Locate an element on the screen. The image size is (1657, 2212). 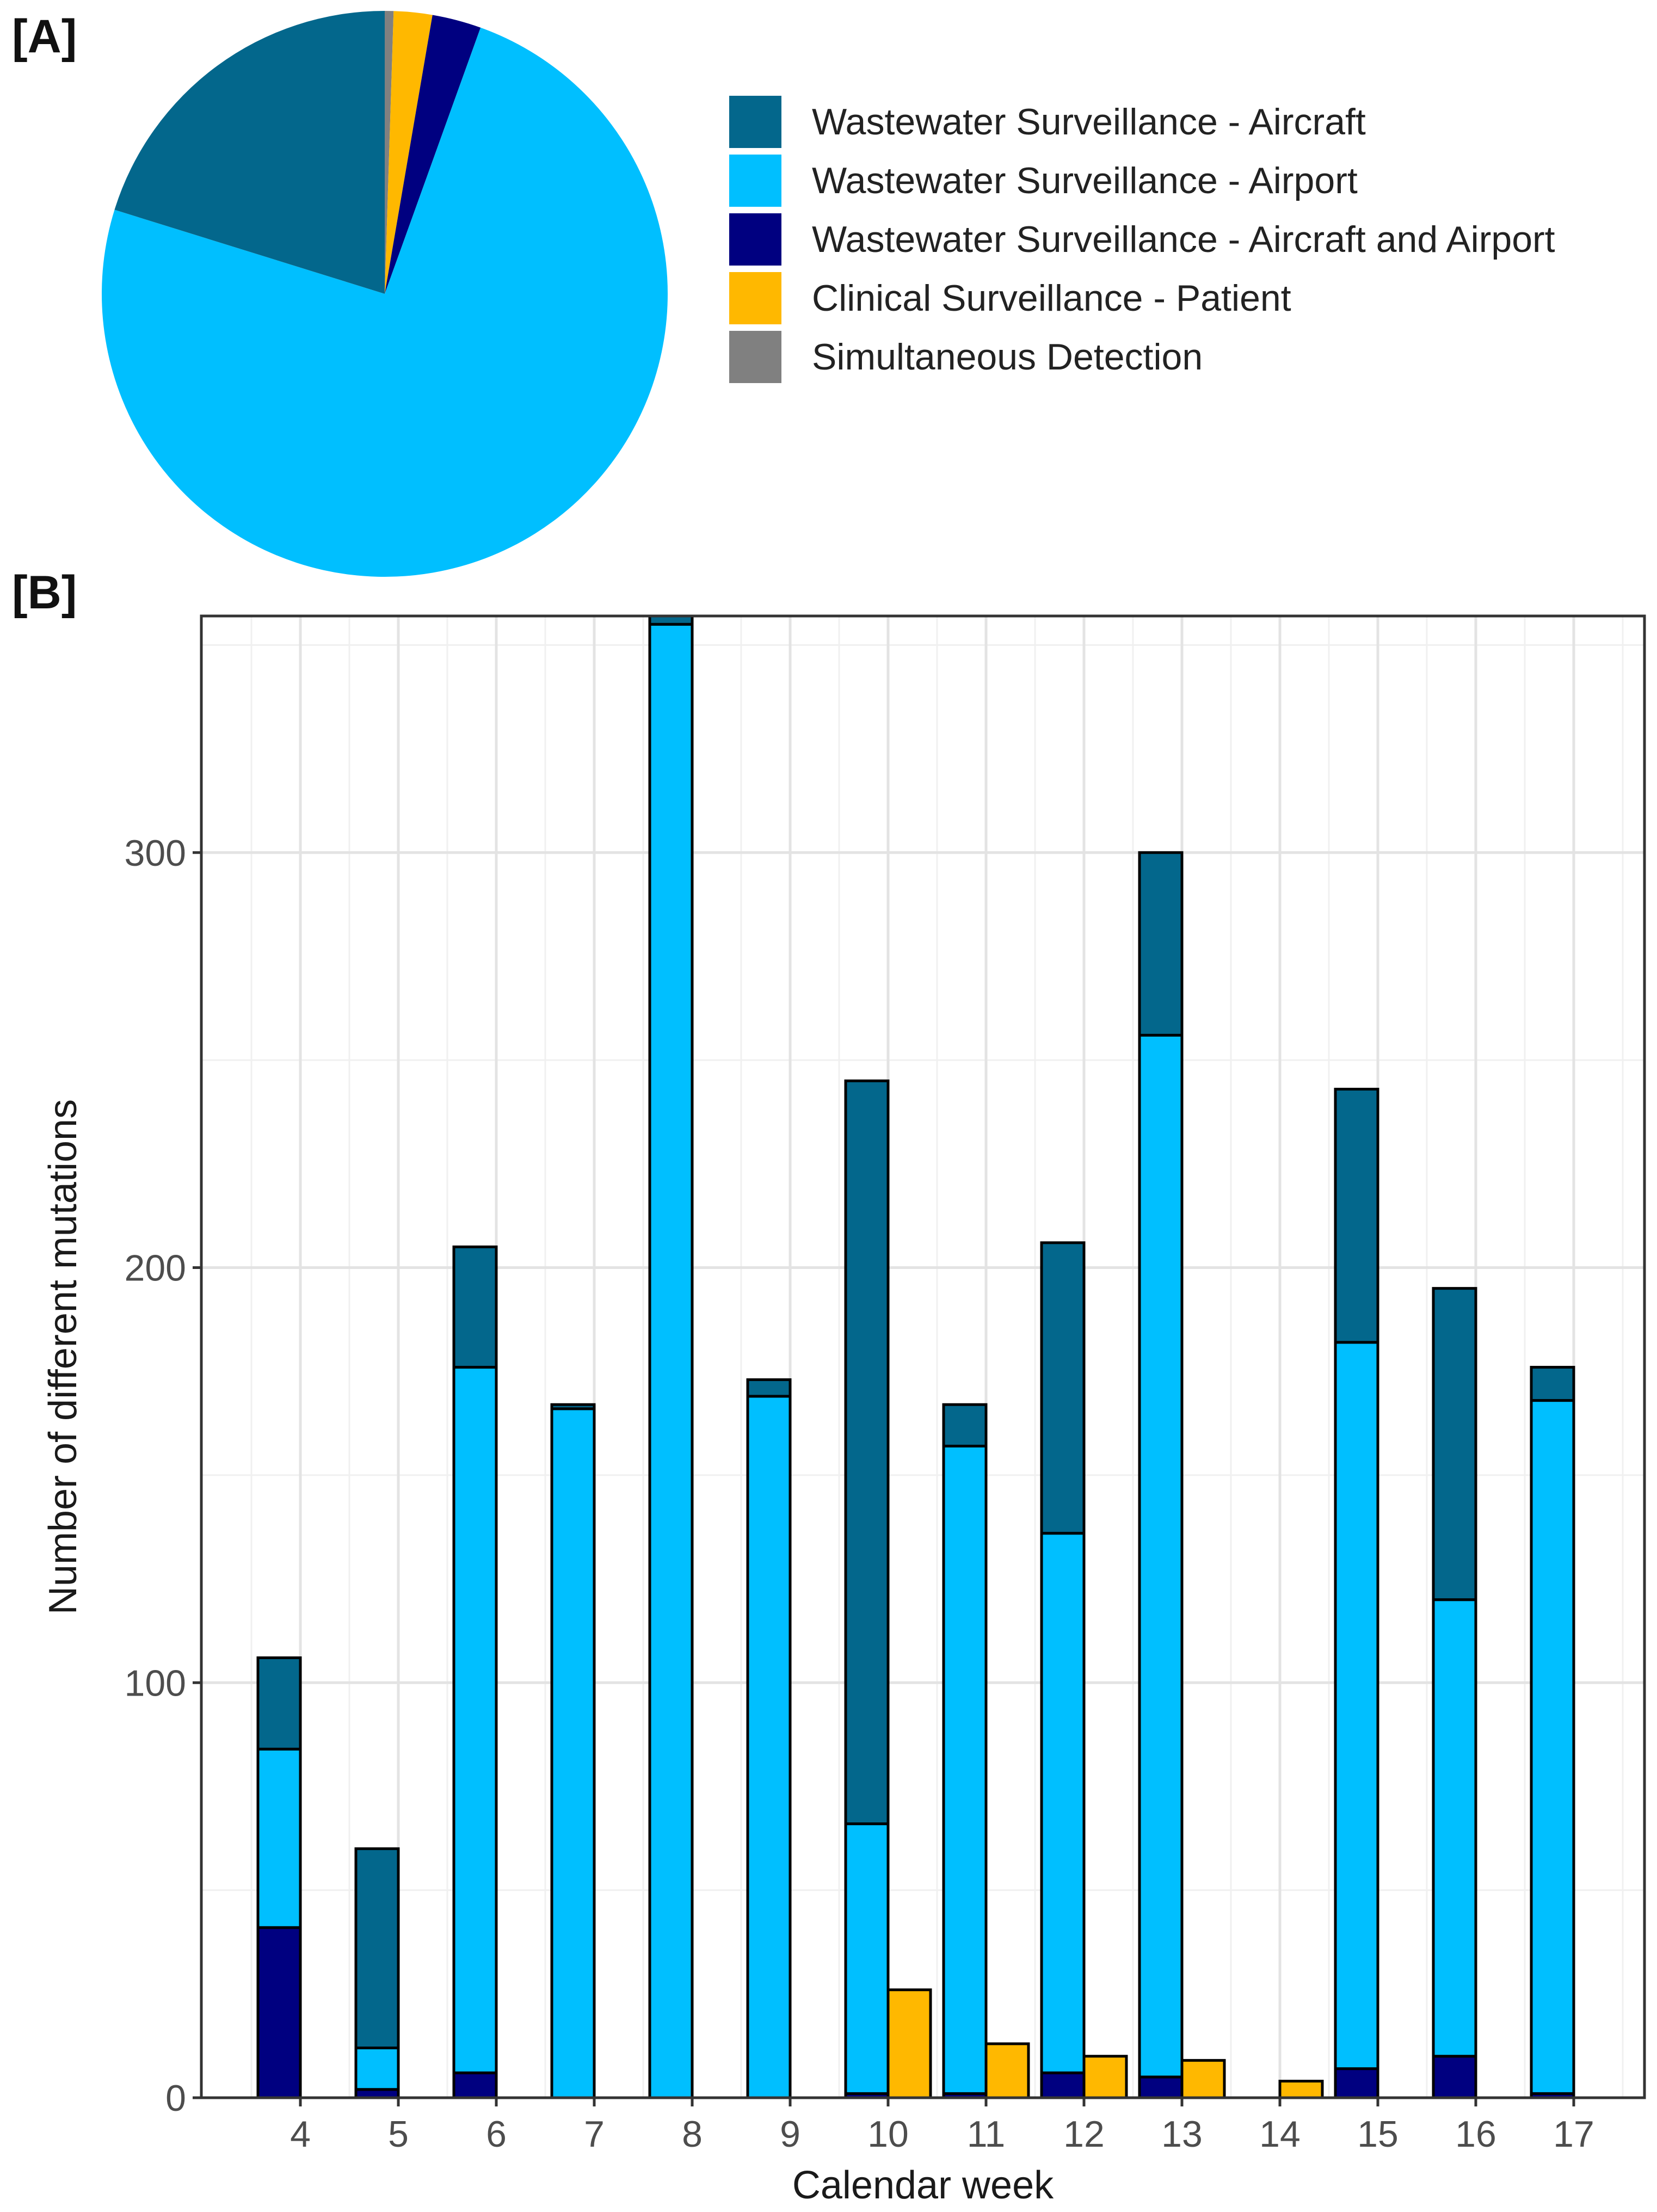
x-tick-label: 14 is located at coordinates (1280, 2134).